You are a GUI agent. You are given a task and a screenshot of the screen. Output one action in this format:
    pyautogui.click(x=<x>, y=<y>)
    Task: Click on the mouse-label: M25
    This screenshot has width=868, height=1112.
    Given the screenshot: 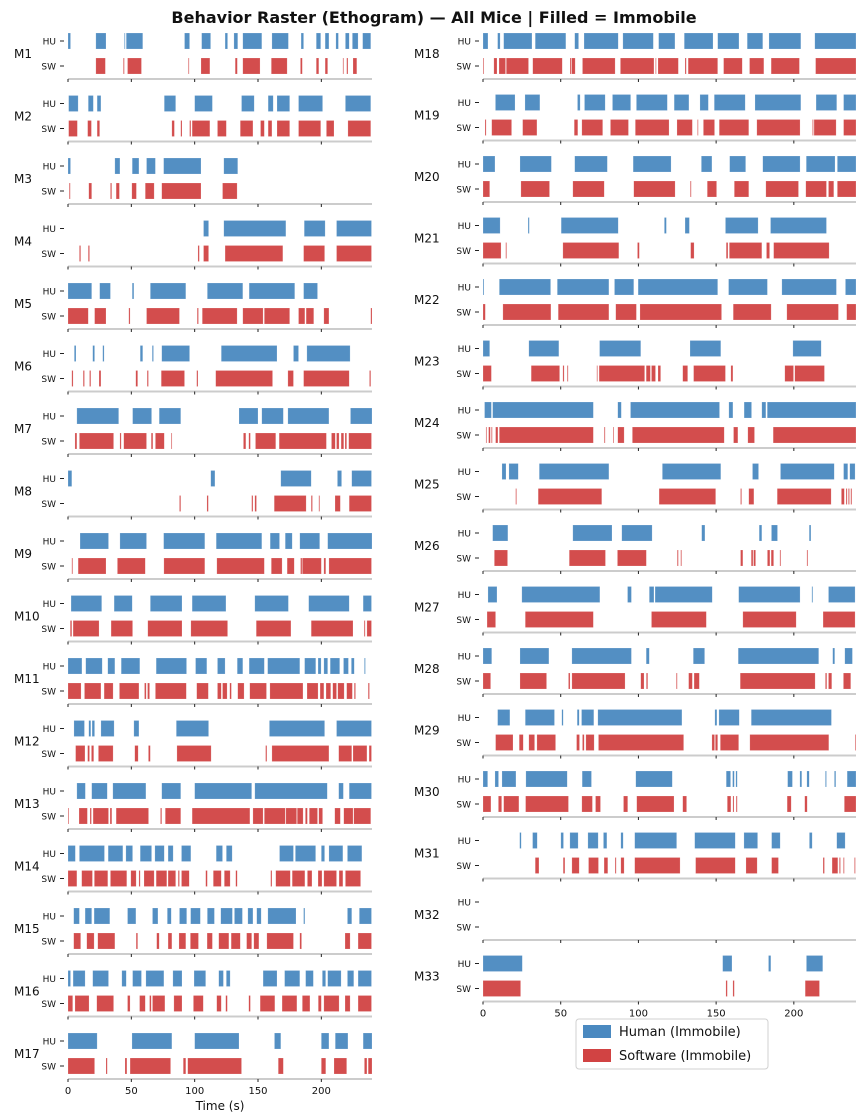 What is the action you would take?
    pyautogui.click(x=427, y=485)
    